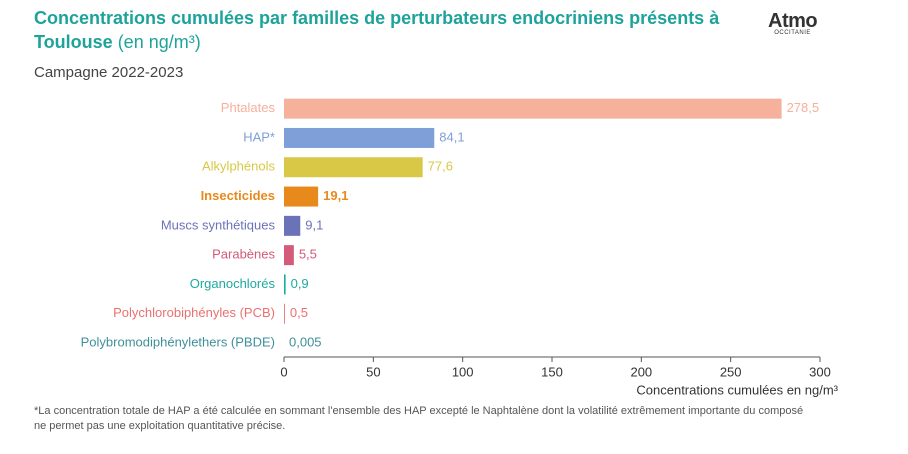 The width and height of the screenshot is (908, 454). Describe the element at coordinates (248, 107) in the screenshot. I see `category-label: Phtalates` at that location.